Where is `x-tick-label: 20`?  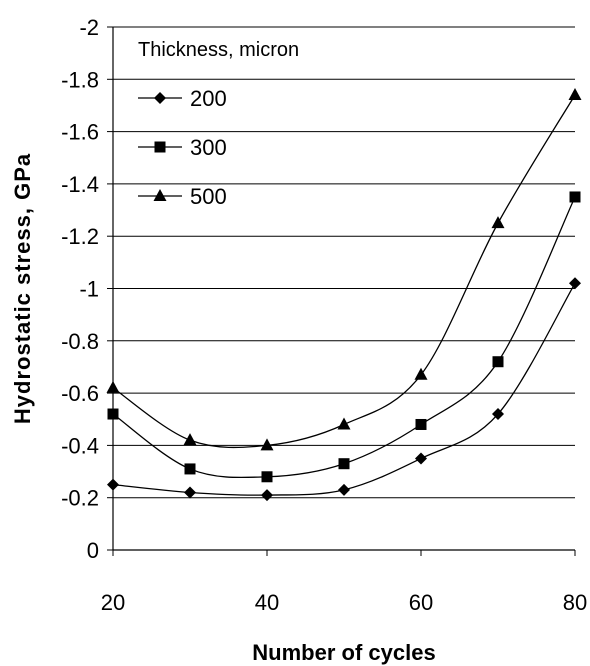
x-tick-label: 20 is located at coordinates (113, 602).